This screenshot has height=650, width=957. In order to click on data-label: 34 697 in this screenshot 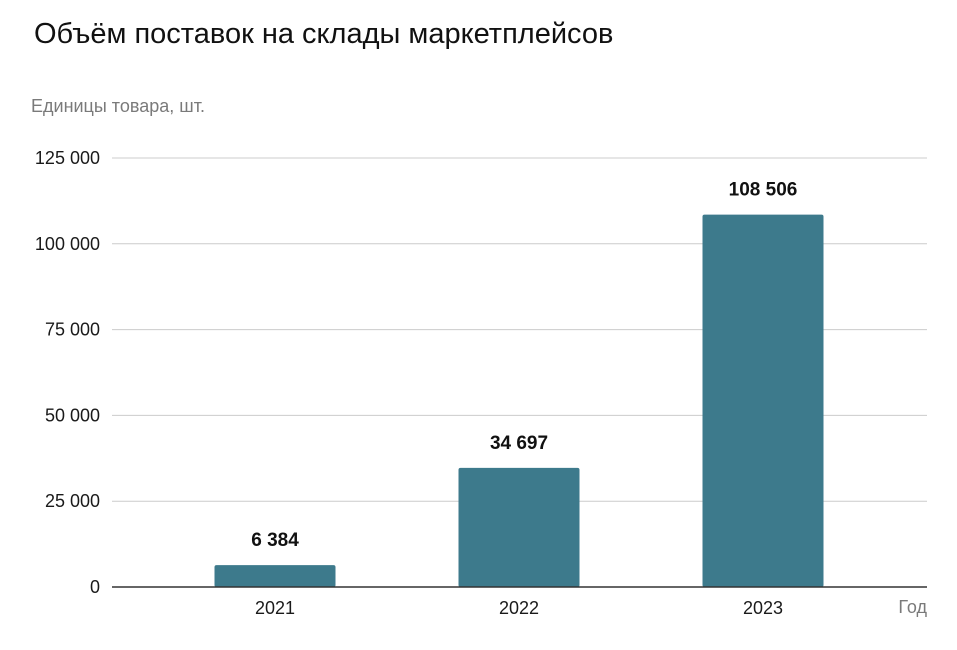, I will do `click(519, 443)`.